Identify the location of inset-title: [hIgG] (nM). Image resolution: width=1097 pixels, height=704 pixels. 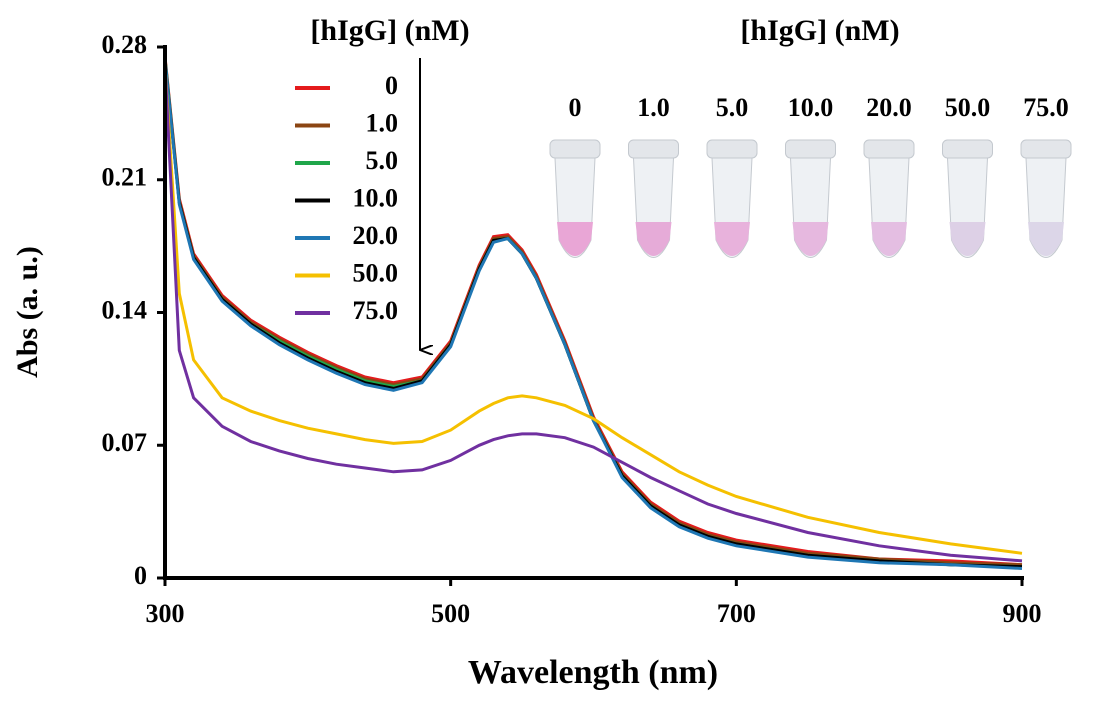
(819, 30).